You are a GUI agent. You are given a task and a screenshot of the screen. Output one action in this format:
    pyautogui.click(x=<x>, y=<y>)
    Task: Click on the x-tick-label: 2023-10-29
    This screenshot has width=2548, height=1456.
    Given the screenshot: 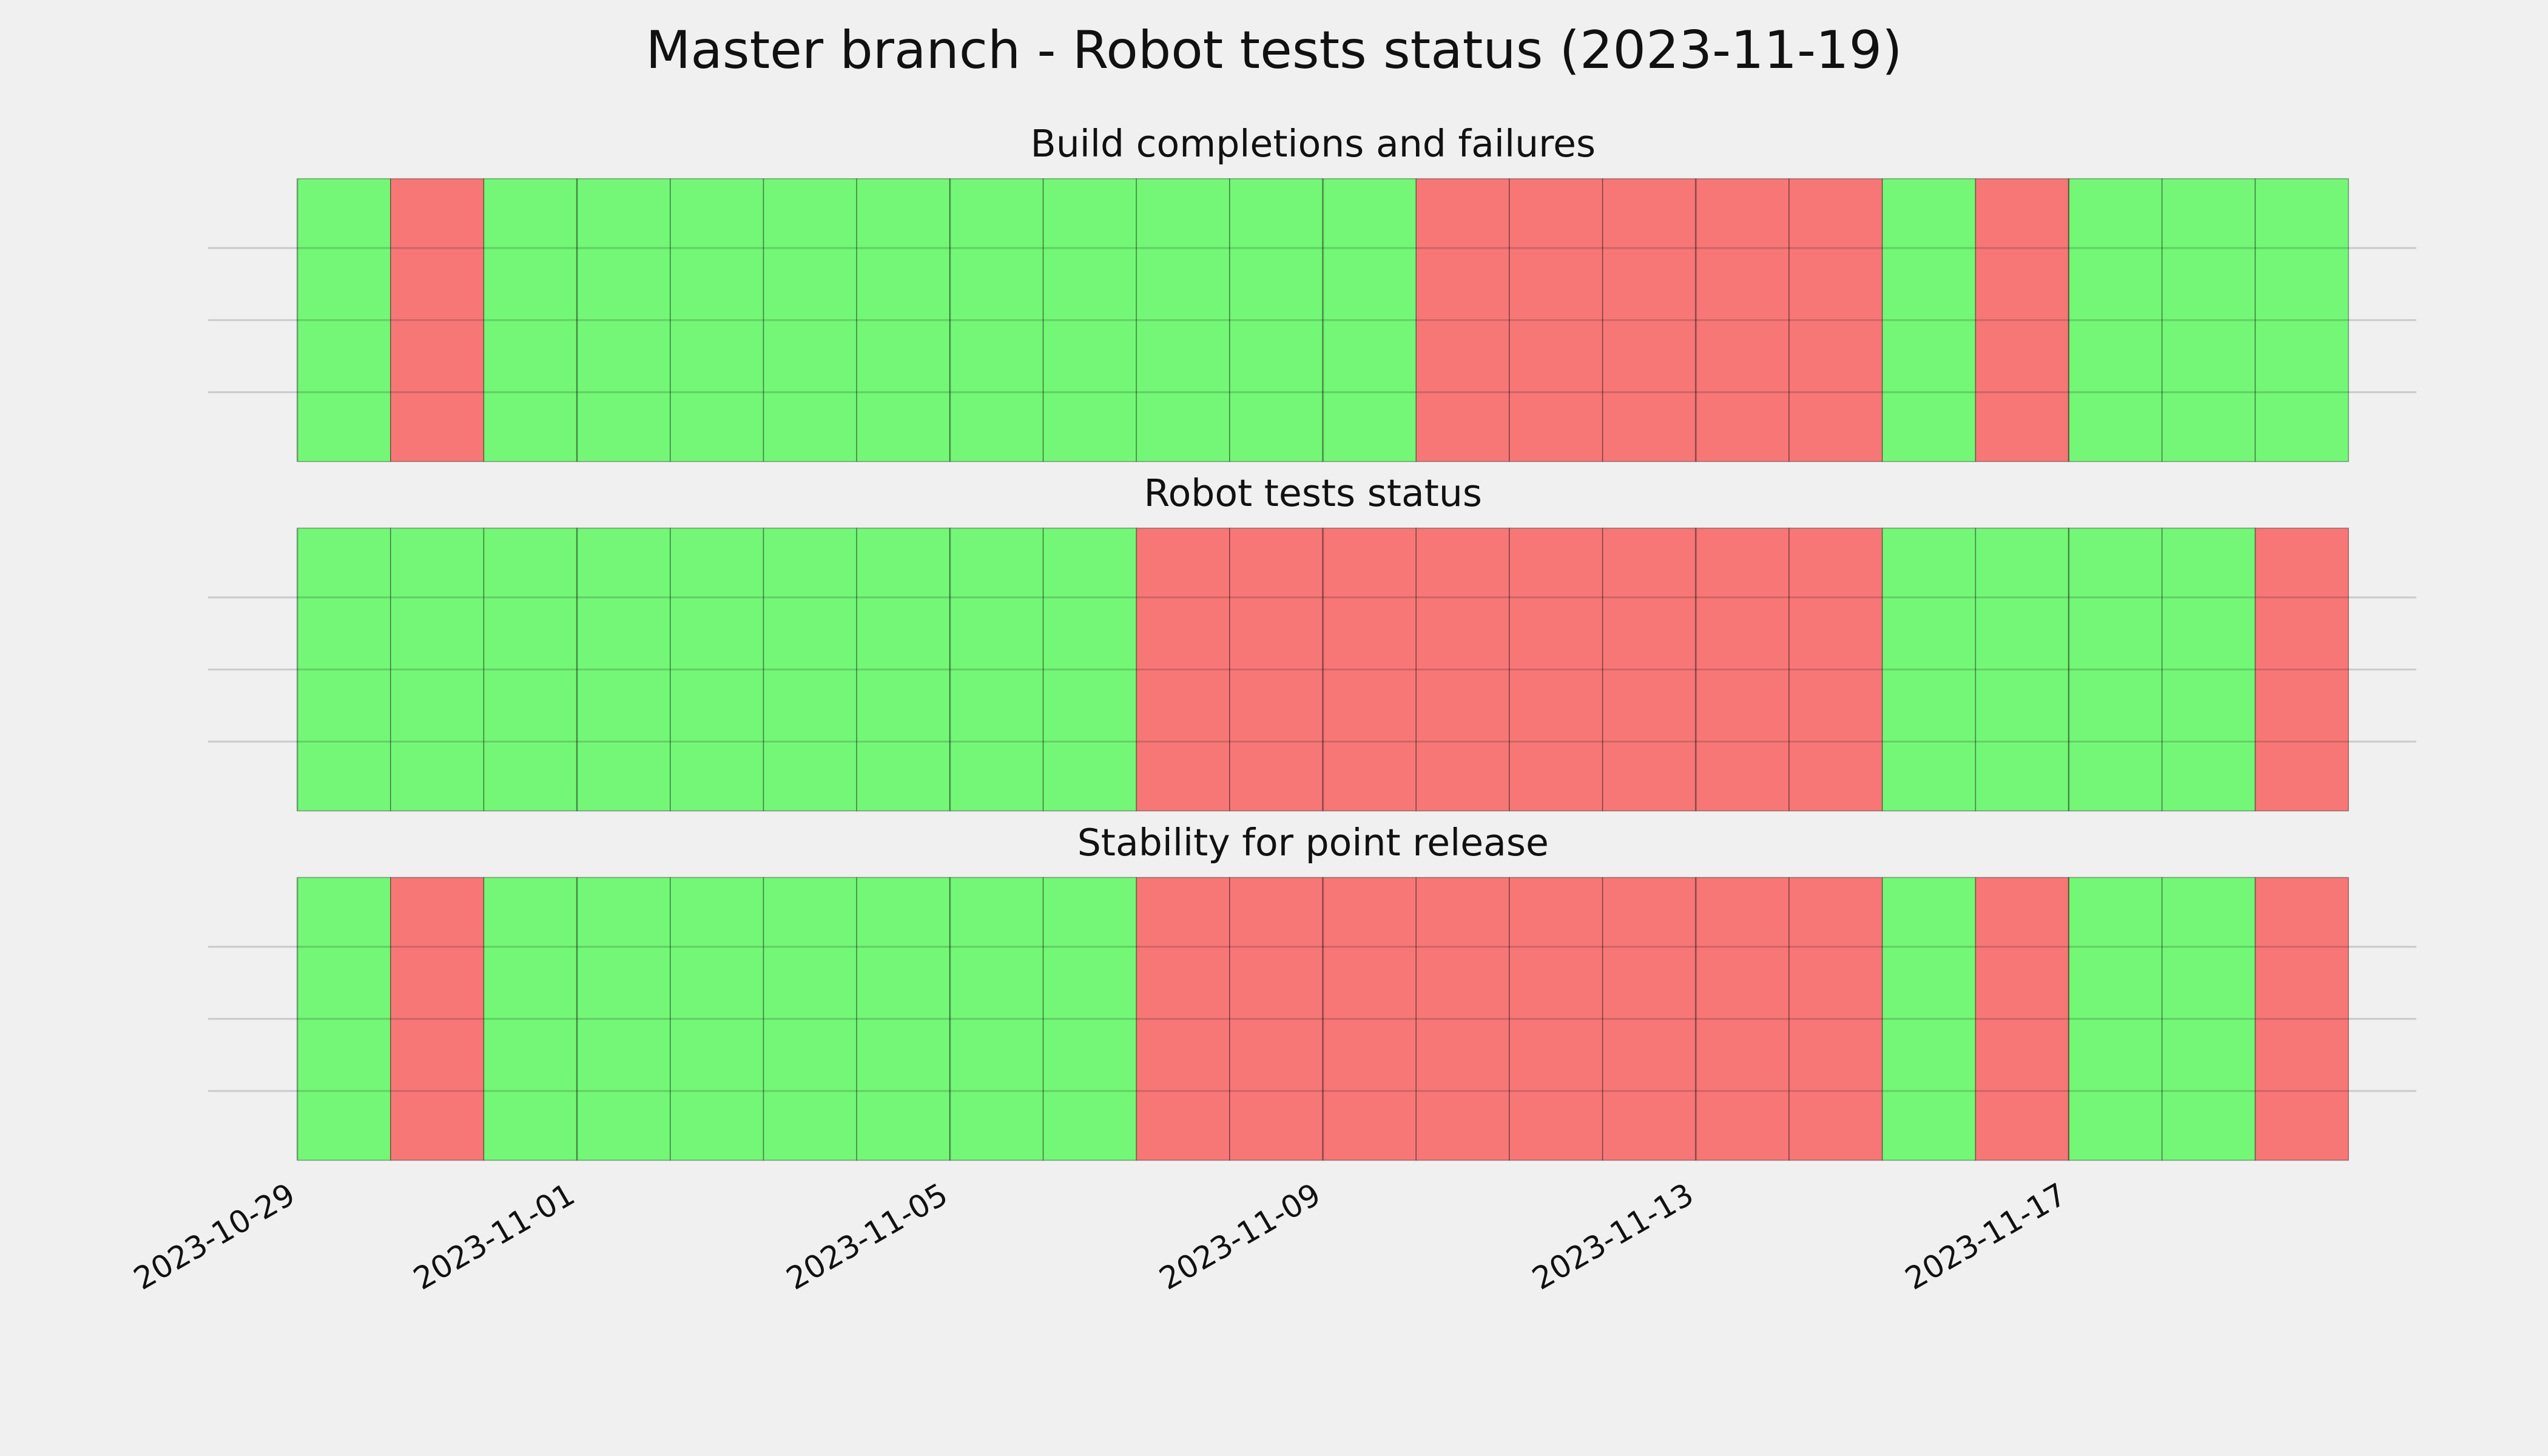 What is the action you would take?
    pyautogui.click(x=215, y=1237)
    